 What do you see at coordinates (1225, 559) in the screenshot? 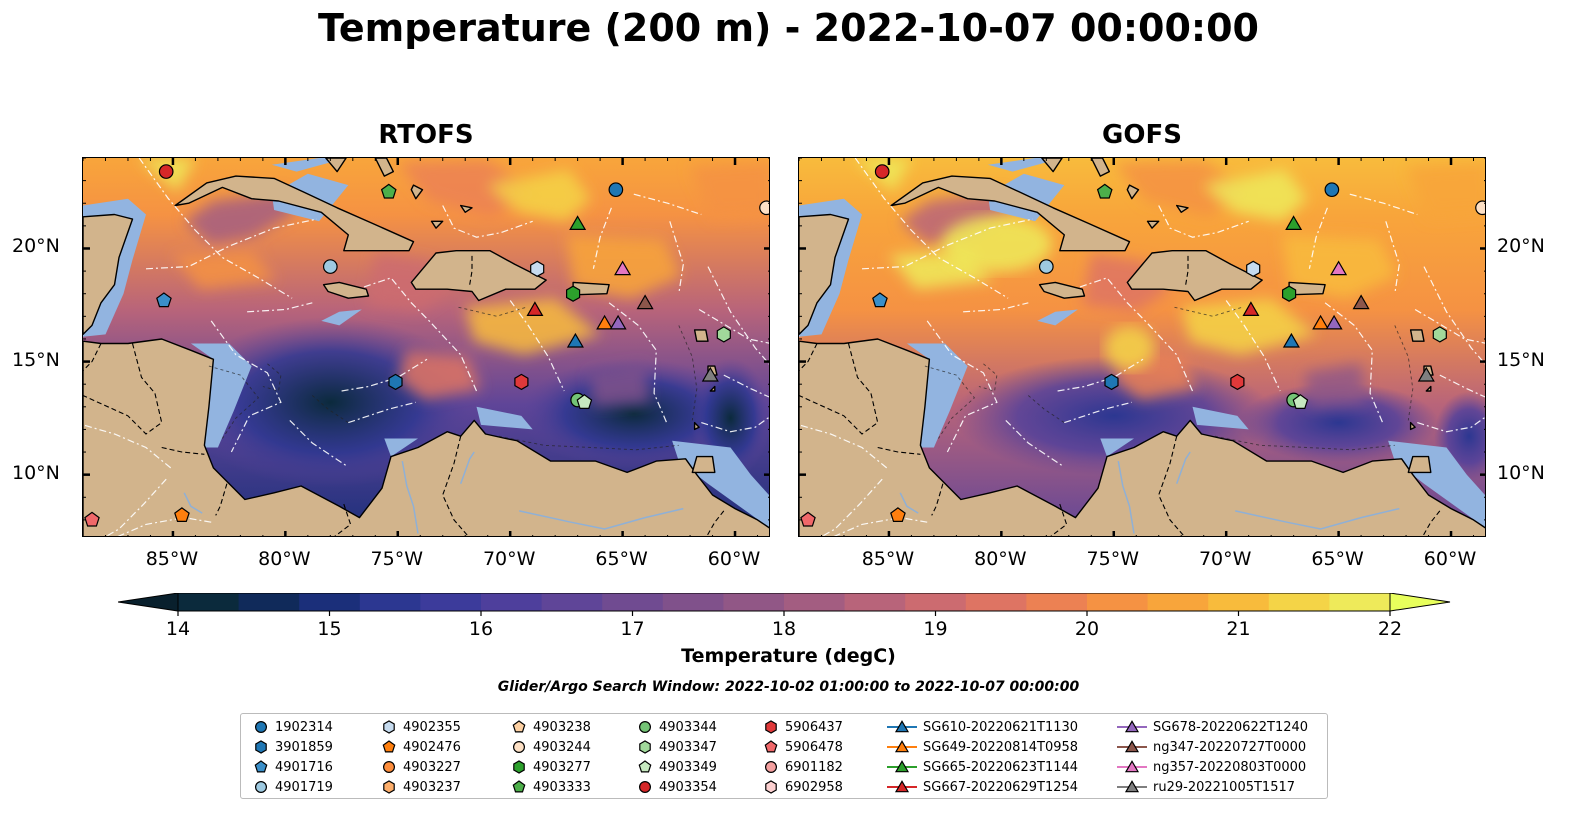
I see `lon-tick-label: 70°W` at bounding box center [1225, 559].